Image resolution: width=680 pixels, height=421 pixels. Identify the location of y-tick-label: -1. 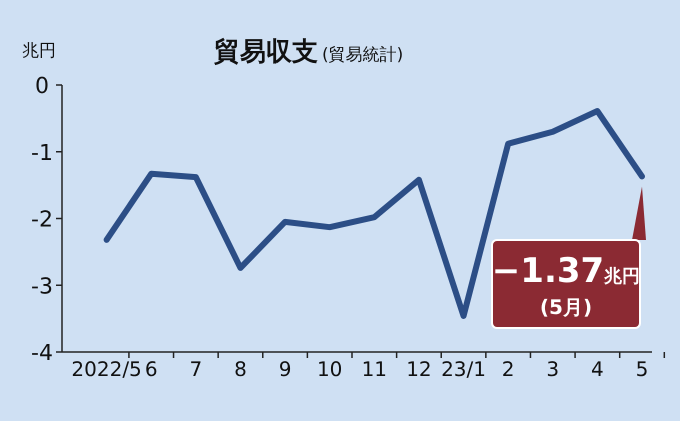
(42, 153).